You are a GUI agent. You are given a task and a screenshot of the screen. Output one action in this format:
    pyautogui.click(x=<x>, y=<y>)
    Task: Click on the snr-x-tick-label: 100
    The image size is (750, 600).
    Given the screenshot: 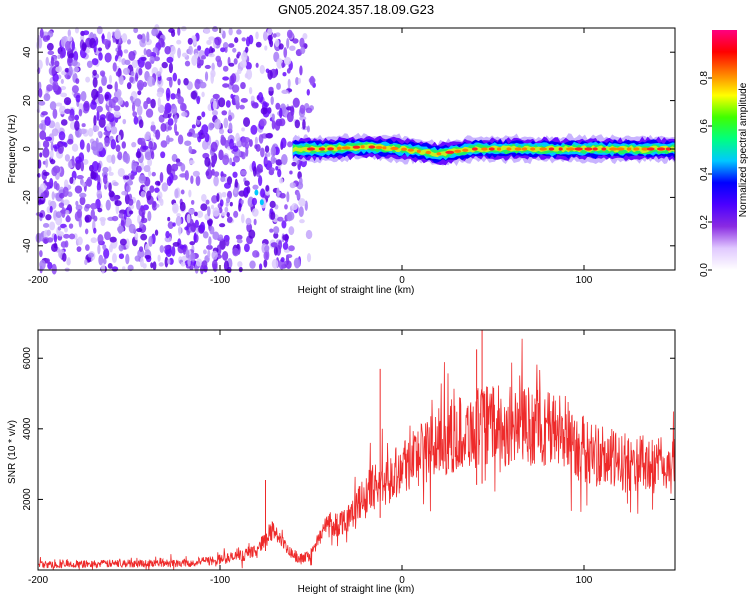 What is the action you would take?
    pyautogui.click(x=584, y=580)
    